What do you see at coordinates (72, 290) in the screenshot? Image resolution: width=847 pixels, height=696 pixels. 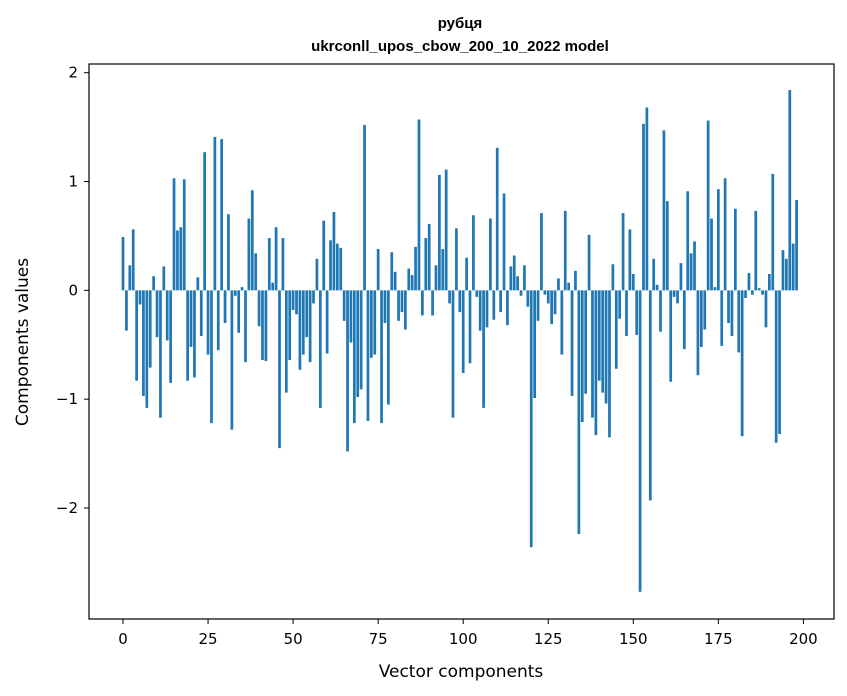 I see `y-axis-ticks: −2 −1 0 1 2` at bounding box center [72, 290].